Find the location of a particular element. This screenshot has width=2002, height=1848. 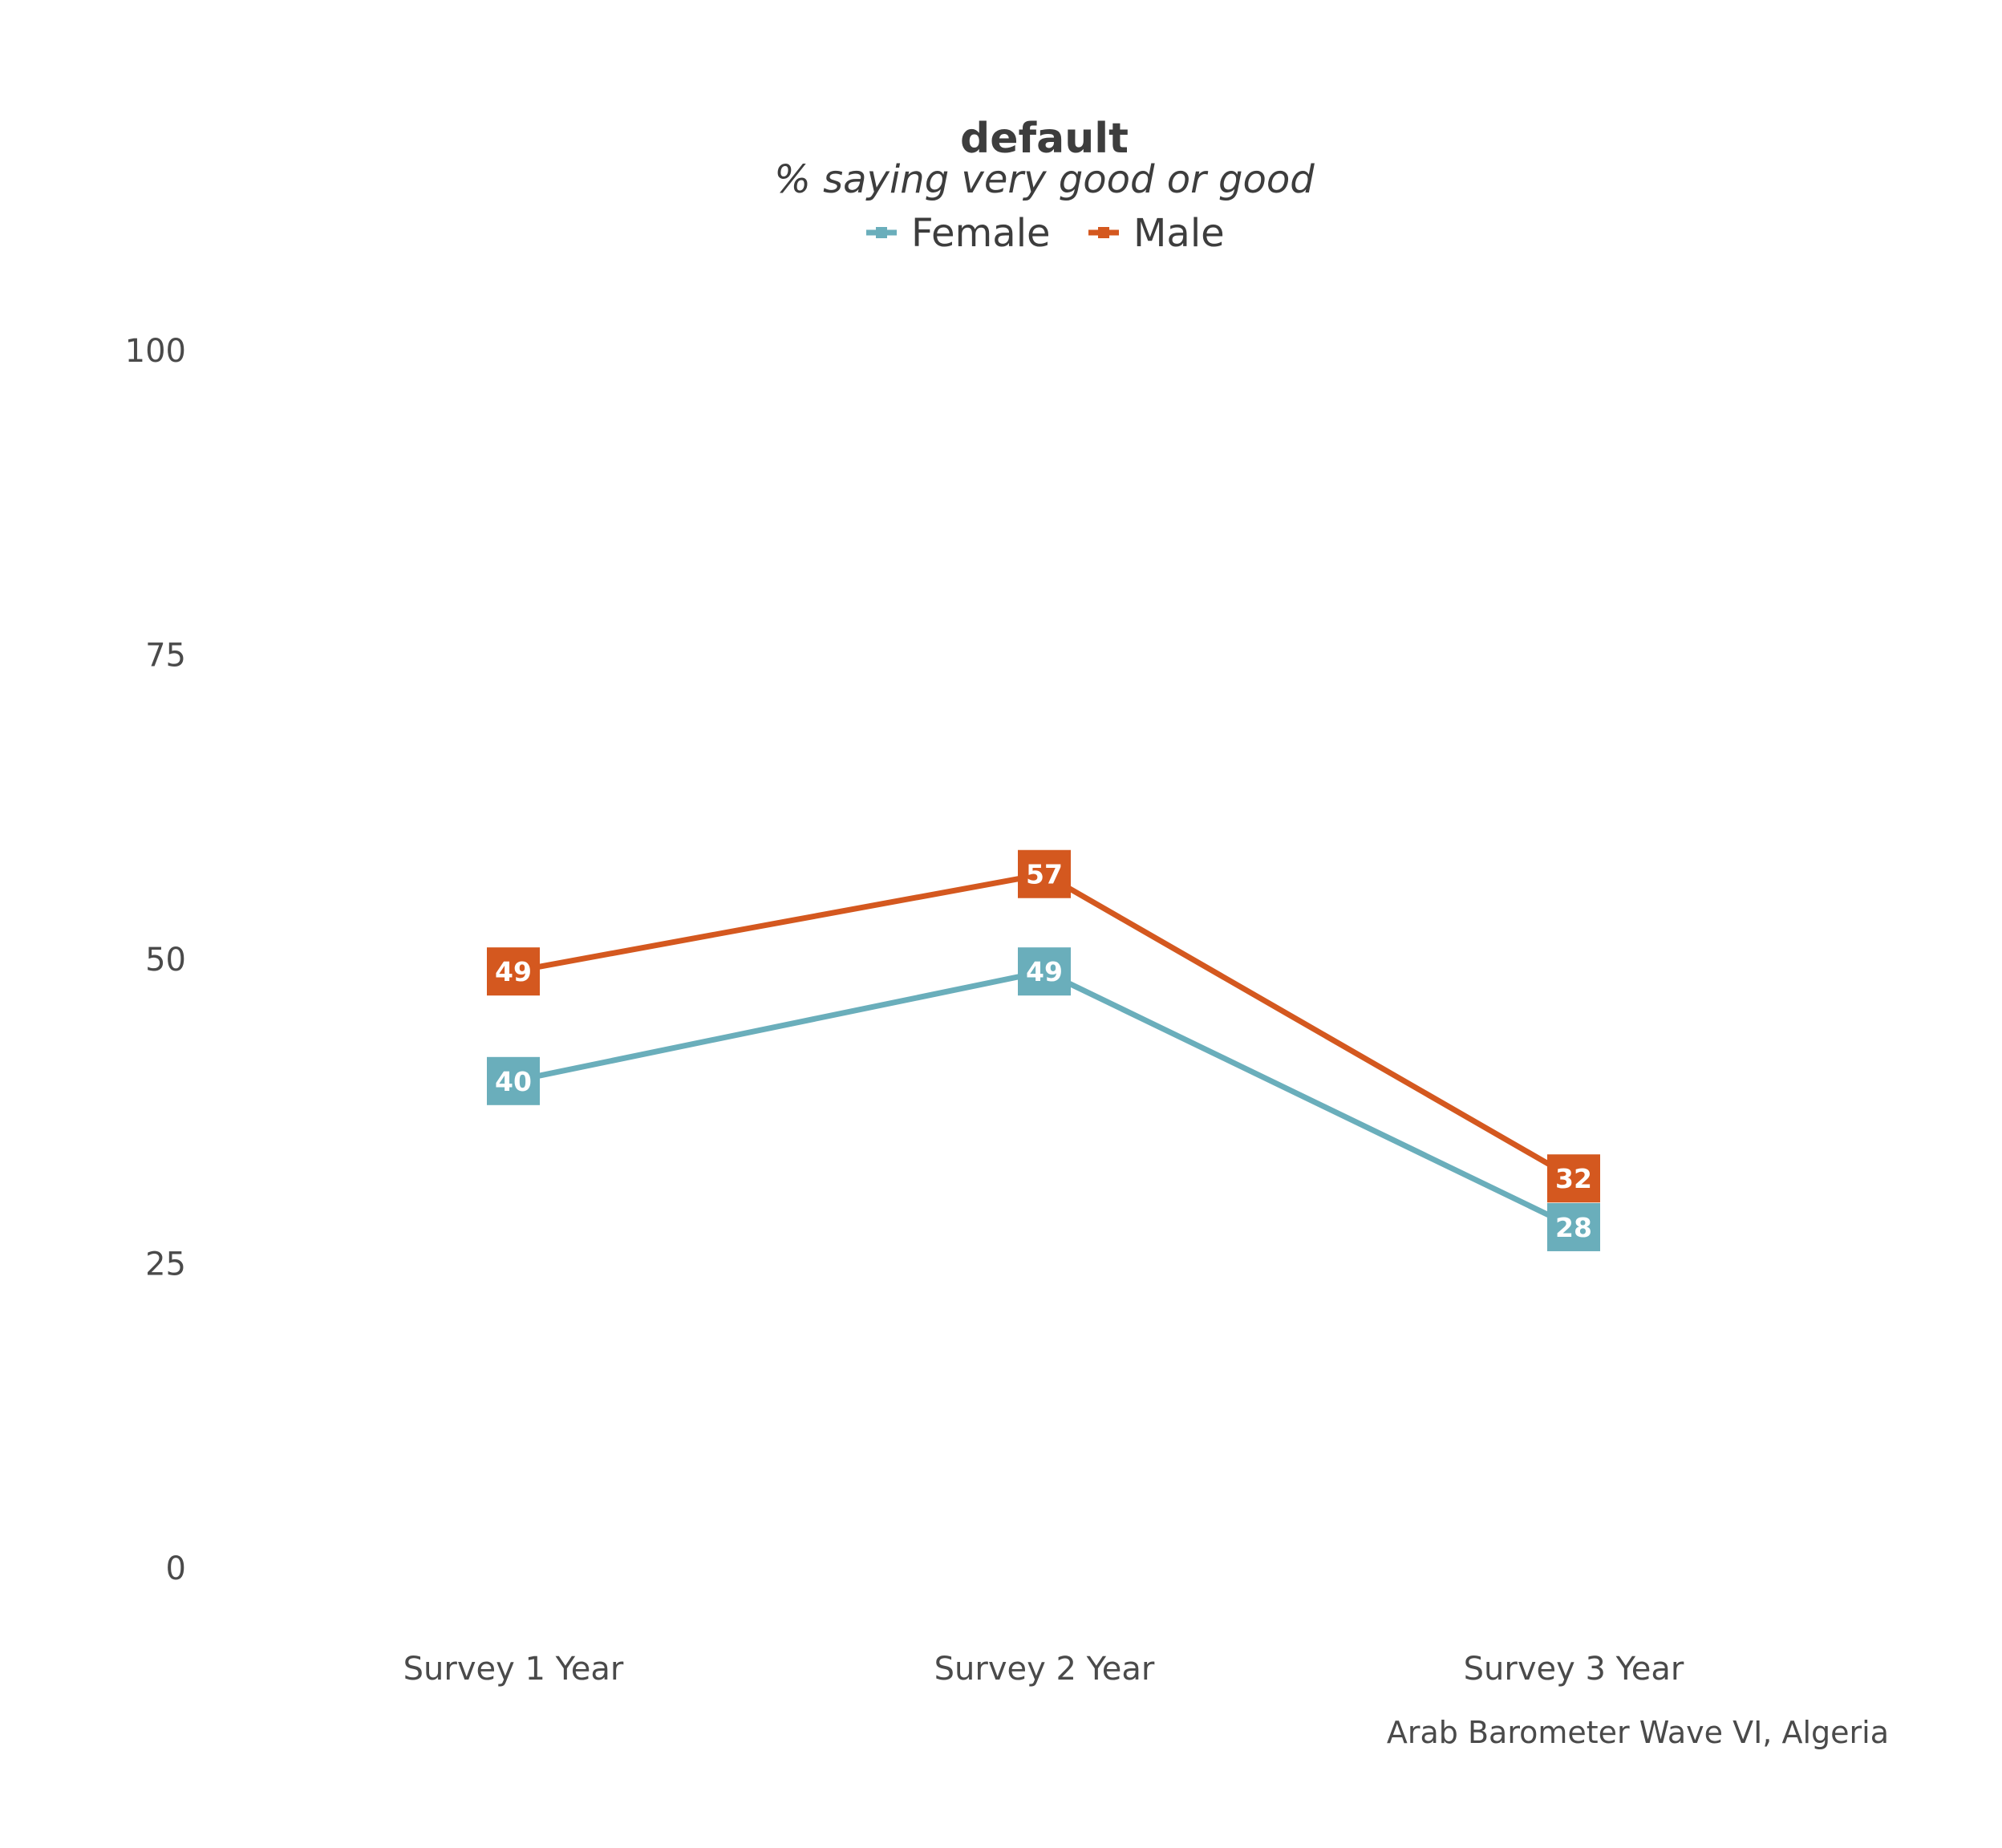

data-label-male: 57 is located at coordinates (1044, 874).